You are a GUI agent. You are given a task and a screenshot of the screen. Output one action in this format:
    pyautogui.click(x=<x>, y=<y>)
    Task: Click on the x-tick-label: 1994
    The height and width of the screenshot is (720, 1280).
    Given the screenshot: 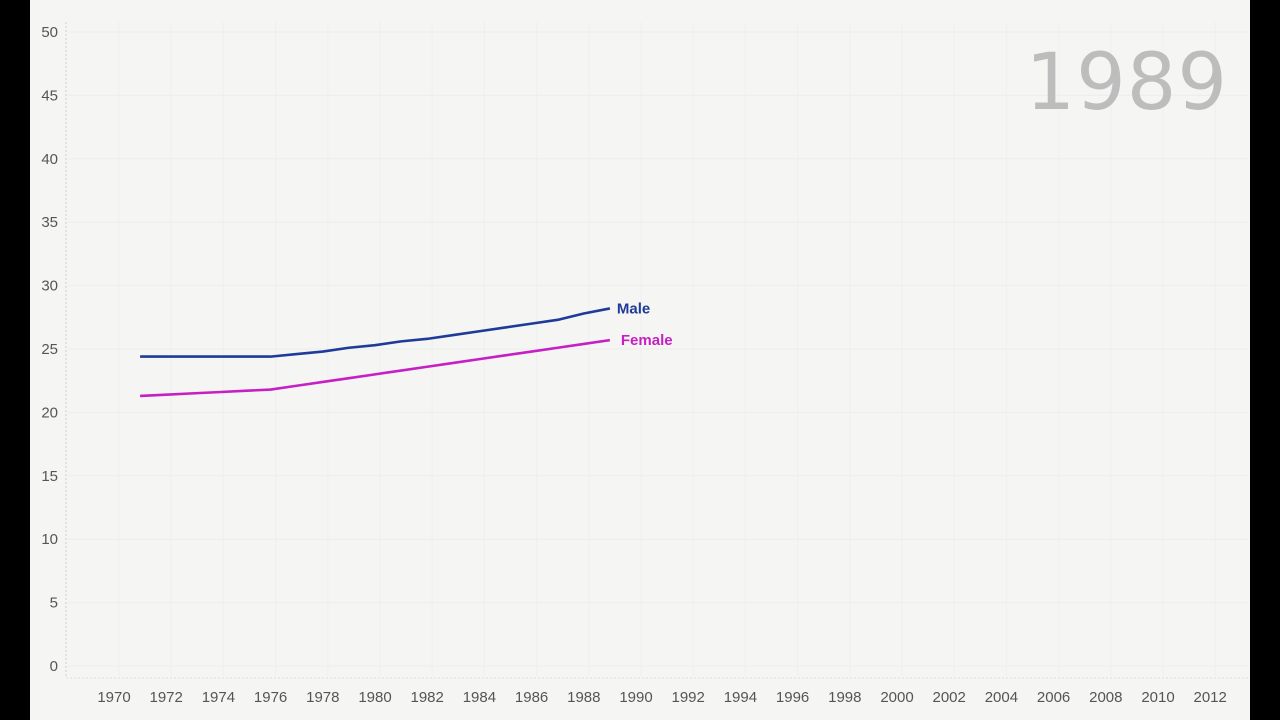 What is the action you would take?
    pyautogui.click(x=740, y=697)
    